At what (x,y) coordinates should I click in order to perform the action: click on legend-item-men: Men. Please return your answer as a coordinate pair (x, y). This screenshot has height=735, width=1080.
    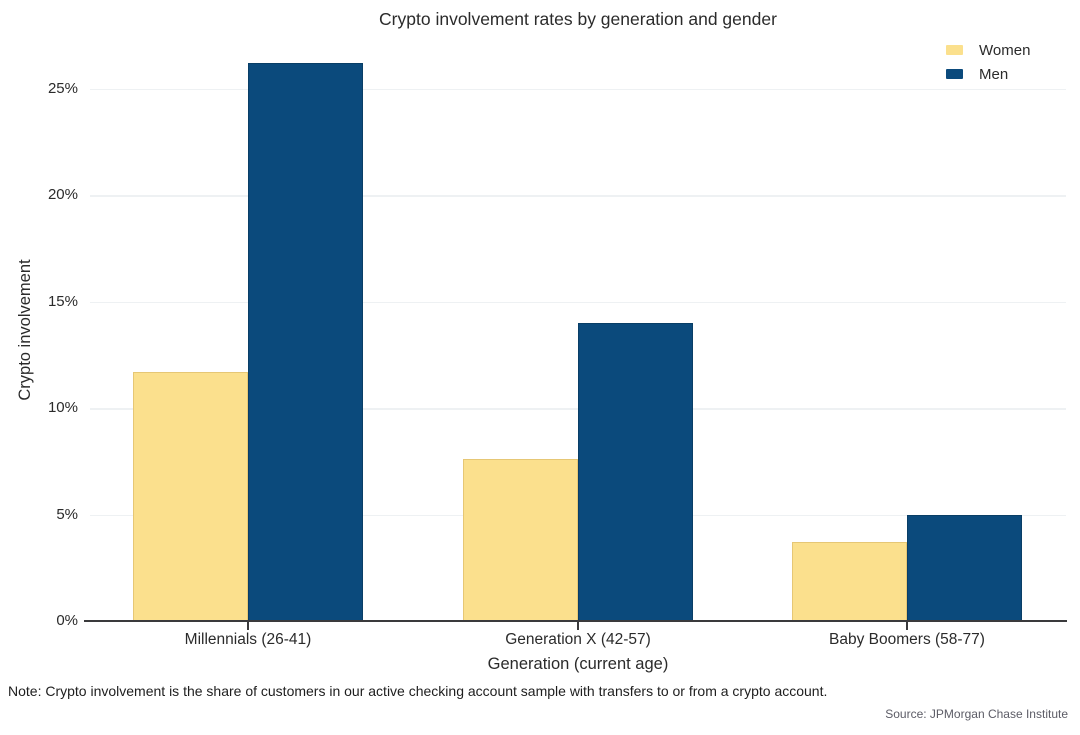
    Looking at the image, I should click on (988, 74).